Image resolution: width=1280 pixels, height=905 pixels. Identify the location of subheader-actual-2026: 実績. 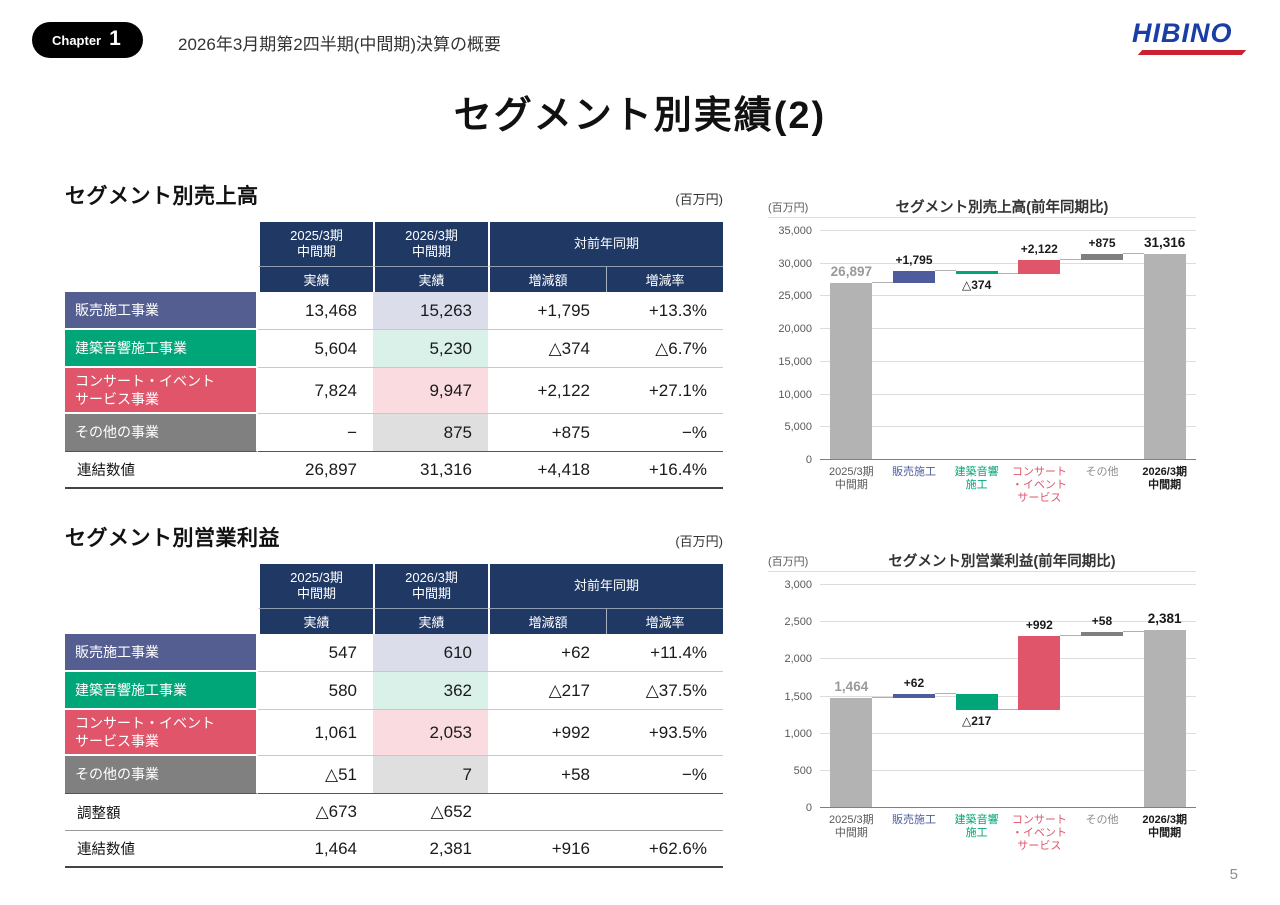
(430, 279).